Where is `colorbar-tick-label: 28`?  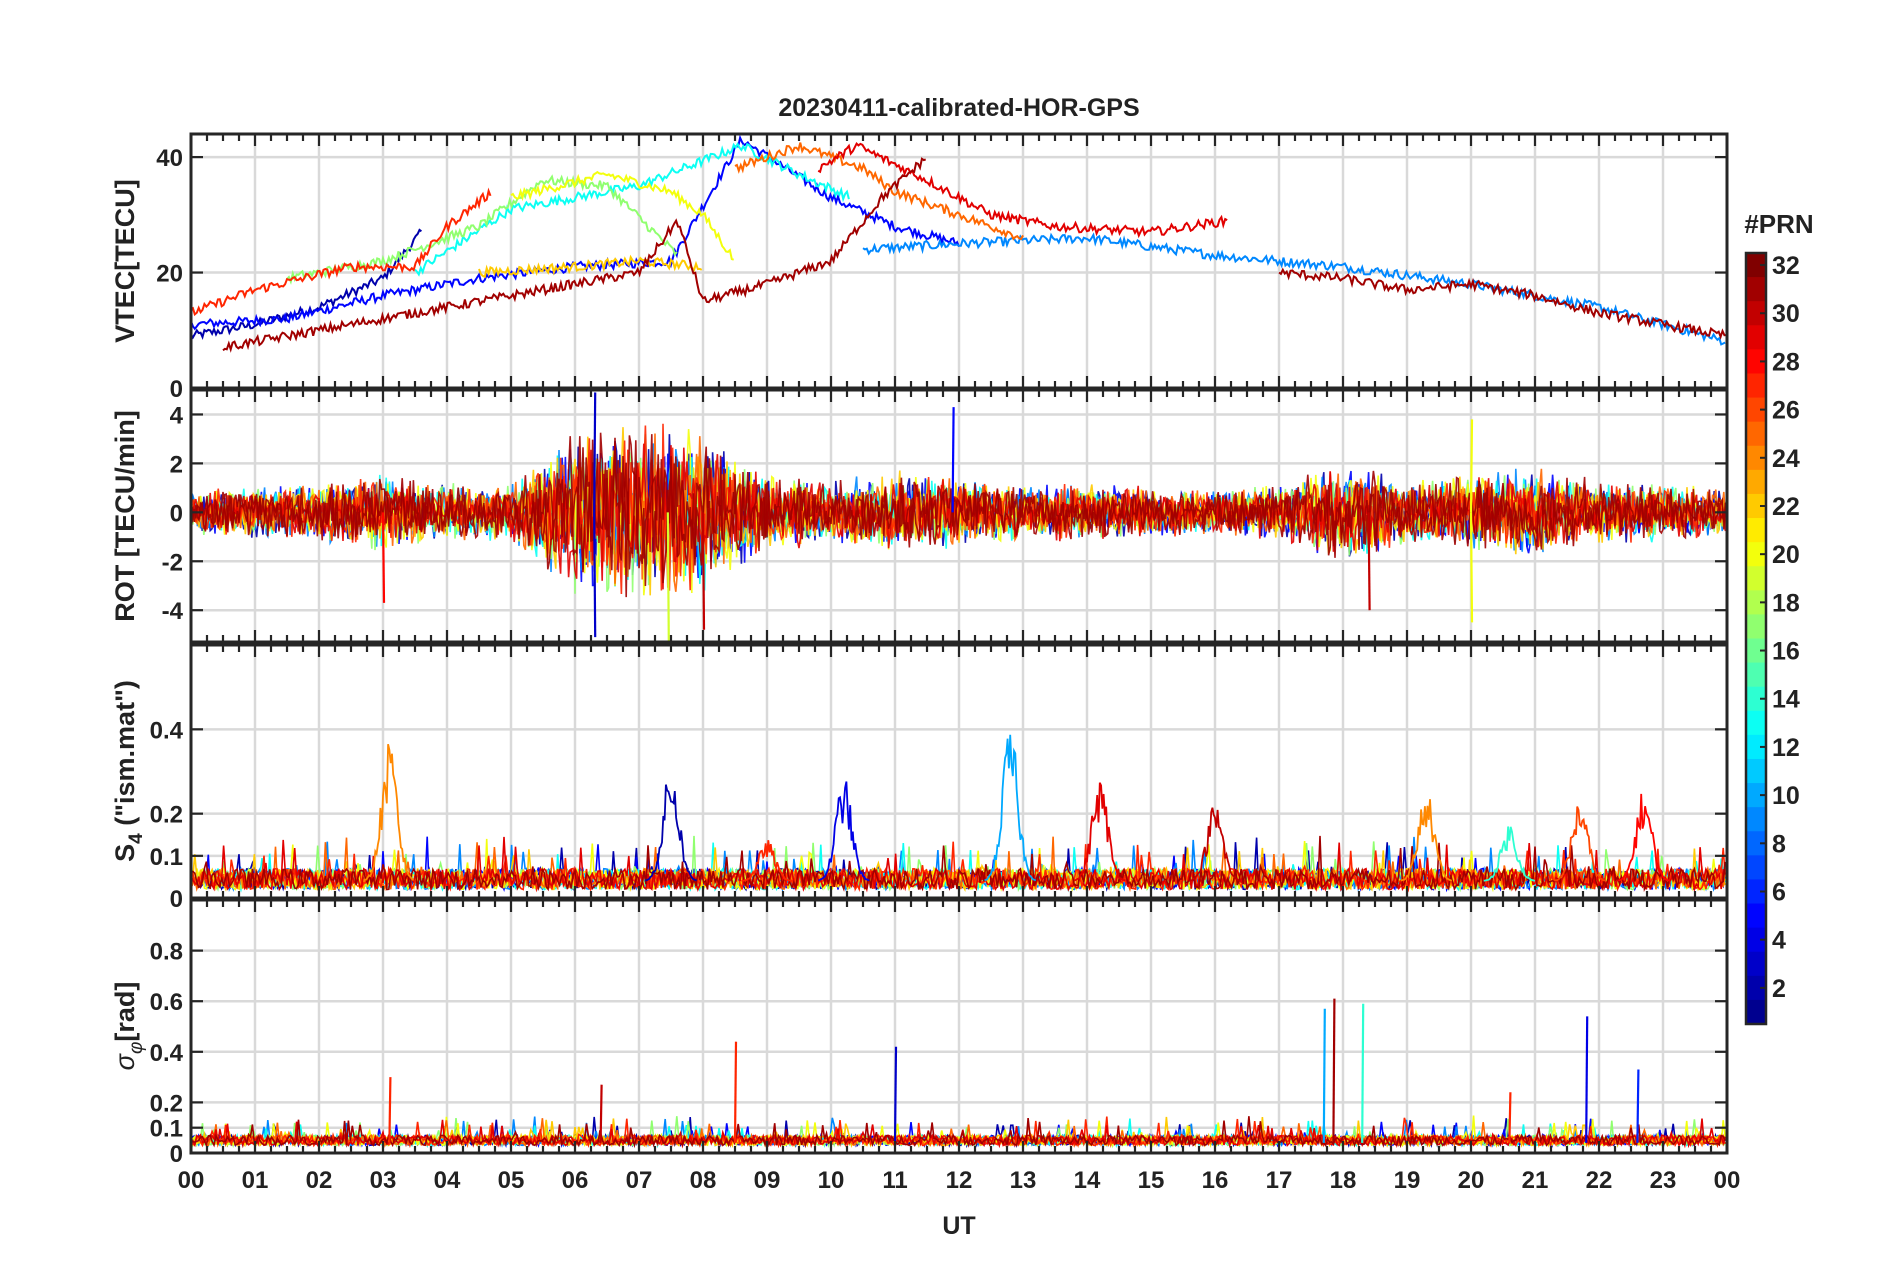 colorbar-tick-label: 28 is located at coordinates (1786, 362).